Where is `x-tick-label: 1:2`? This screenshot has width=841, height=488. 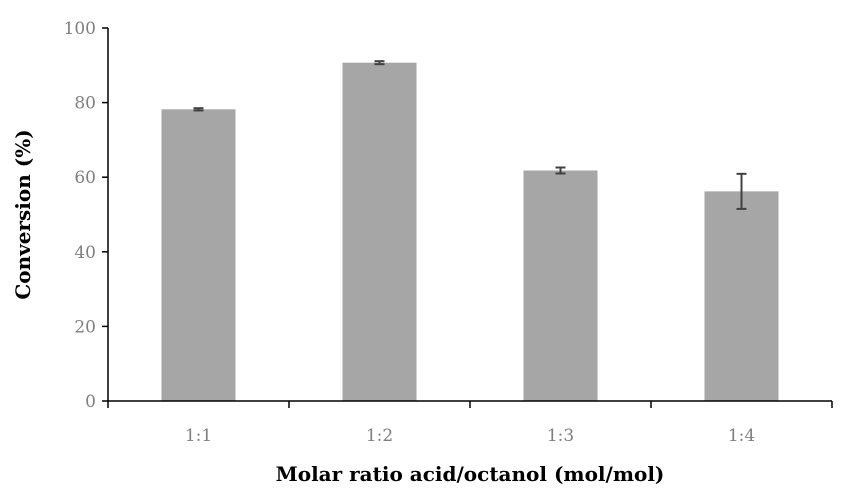 x-tick-label: 1:2 is located at coordinates (379, 436).